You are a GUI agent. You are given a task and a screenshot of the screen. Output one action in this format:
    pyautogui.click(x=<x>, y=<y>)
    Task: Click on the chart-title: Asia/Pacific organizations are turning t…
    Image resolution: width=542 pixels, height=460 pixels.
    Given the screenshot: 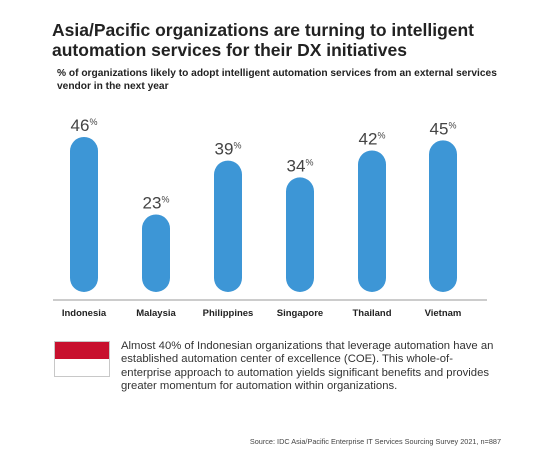 What is the action you would take?
    pyautogui.click(x=263, y=40)
    